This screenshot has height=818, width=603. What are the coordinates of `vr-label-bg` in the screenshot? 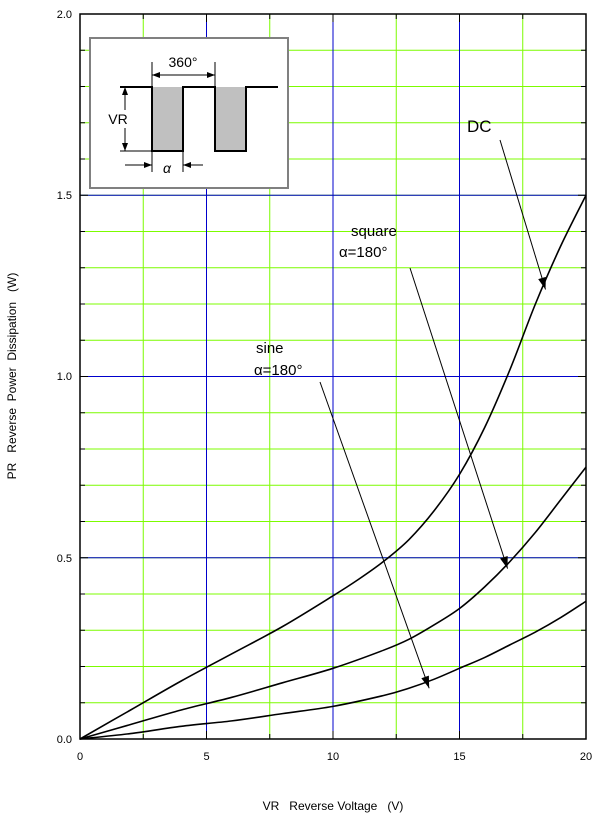 It's located at (118, 119).